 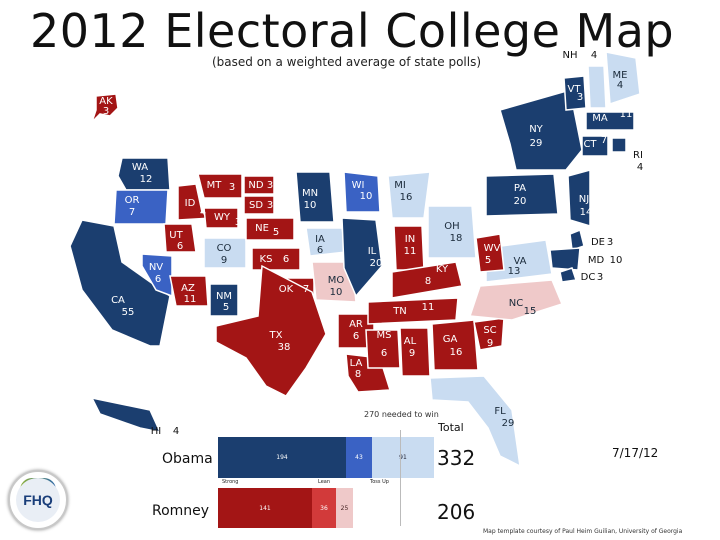 What do you see at coordinates (310, 193) in the screenshot?
I see `state-label-mn: MN` at bounding box center [310, 193].